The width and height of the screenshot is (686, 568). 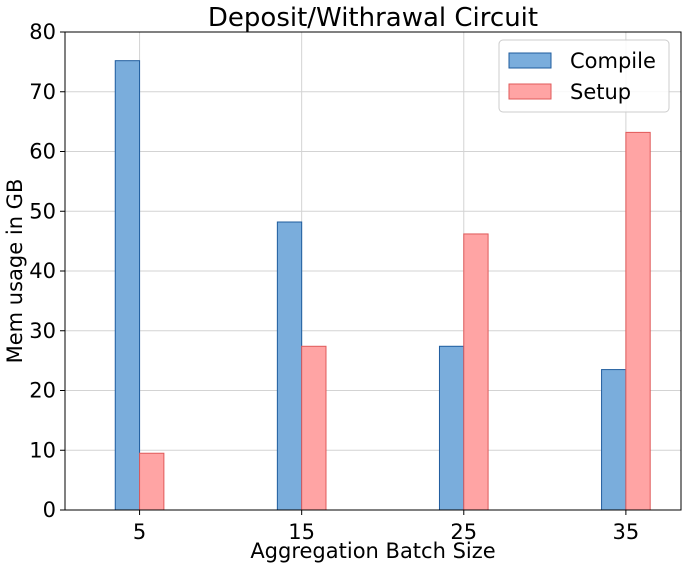 I want to click on x-tick-label: 5, so click(x=139, y=532).